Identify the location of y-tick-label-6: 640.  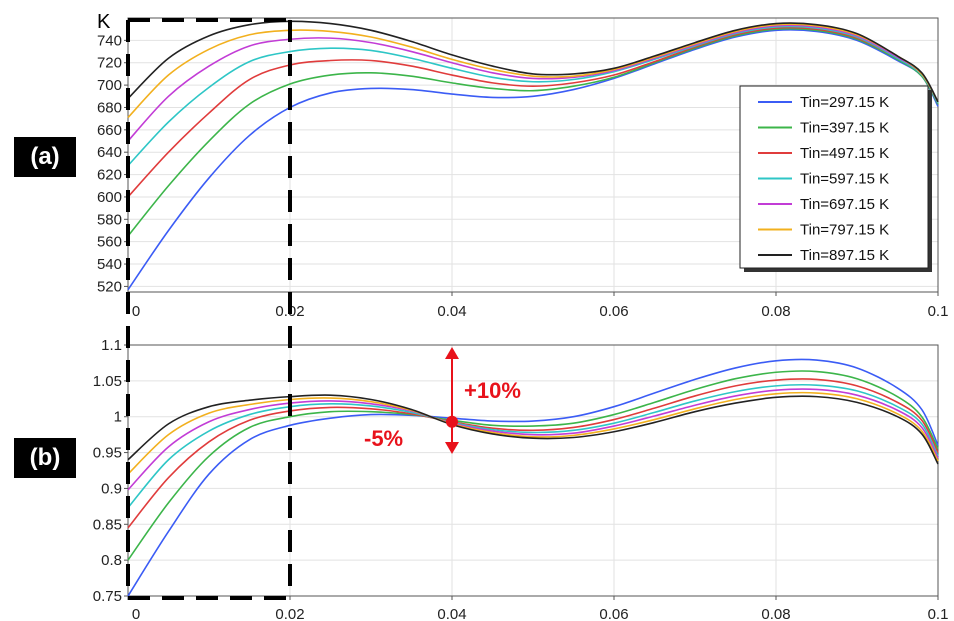
(109, 152).